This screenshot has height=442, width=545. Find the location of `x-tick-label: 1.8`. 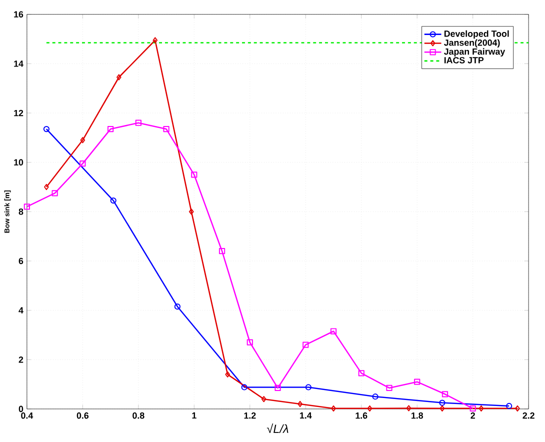

x-tick-label: 1.8 is located at coordinates (417, 415).